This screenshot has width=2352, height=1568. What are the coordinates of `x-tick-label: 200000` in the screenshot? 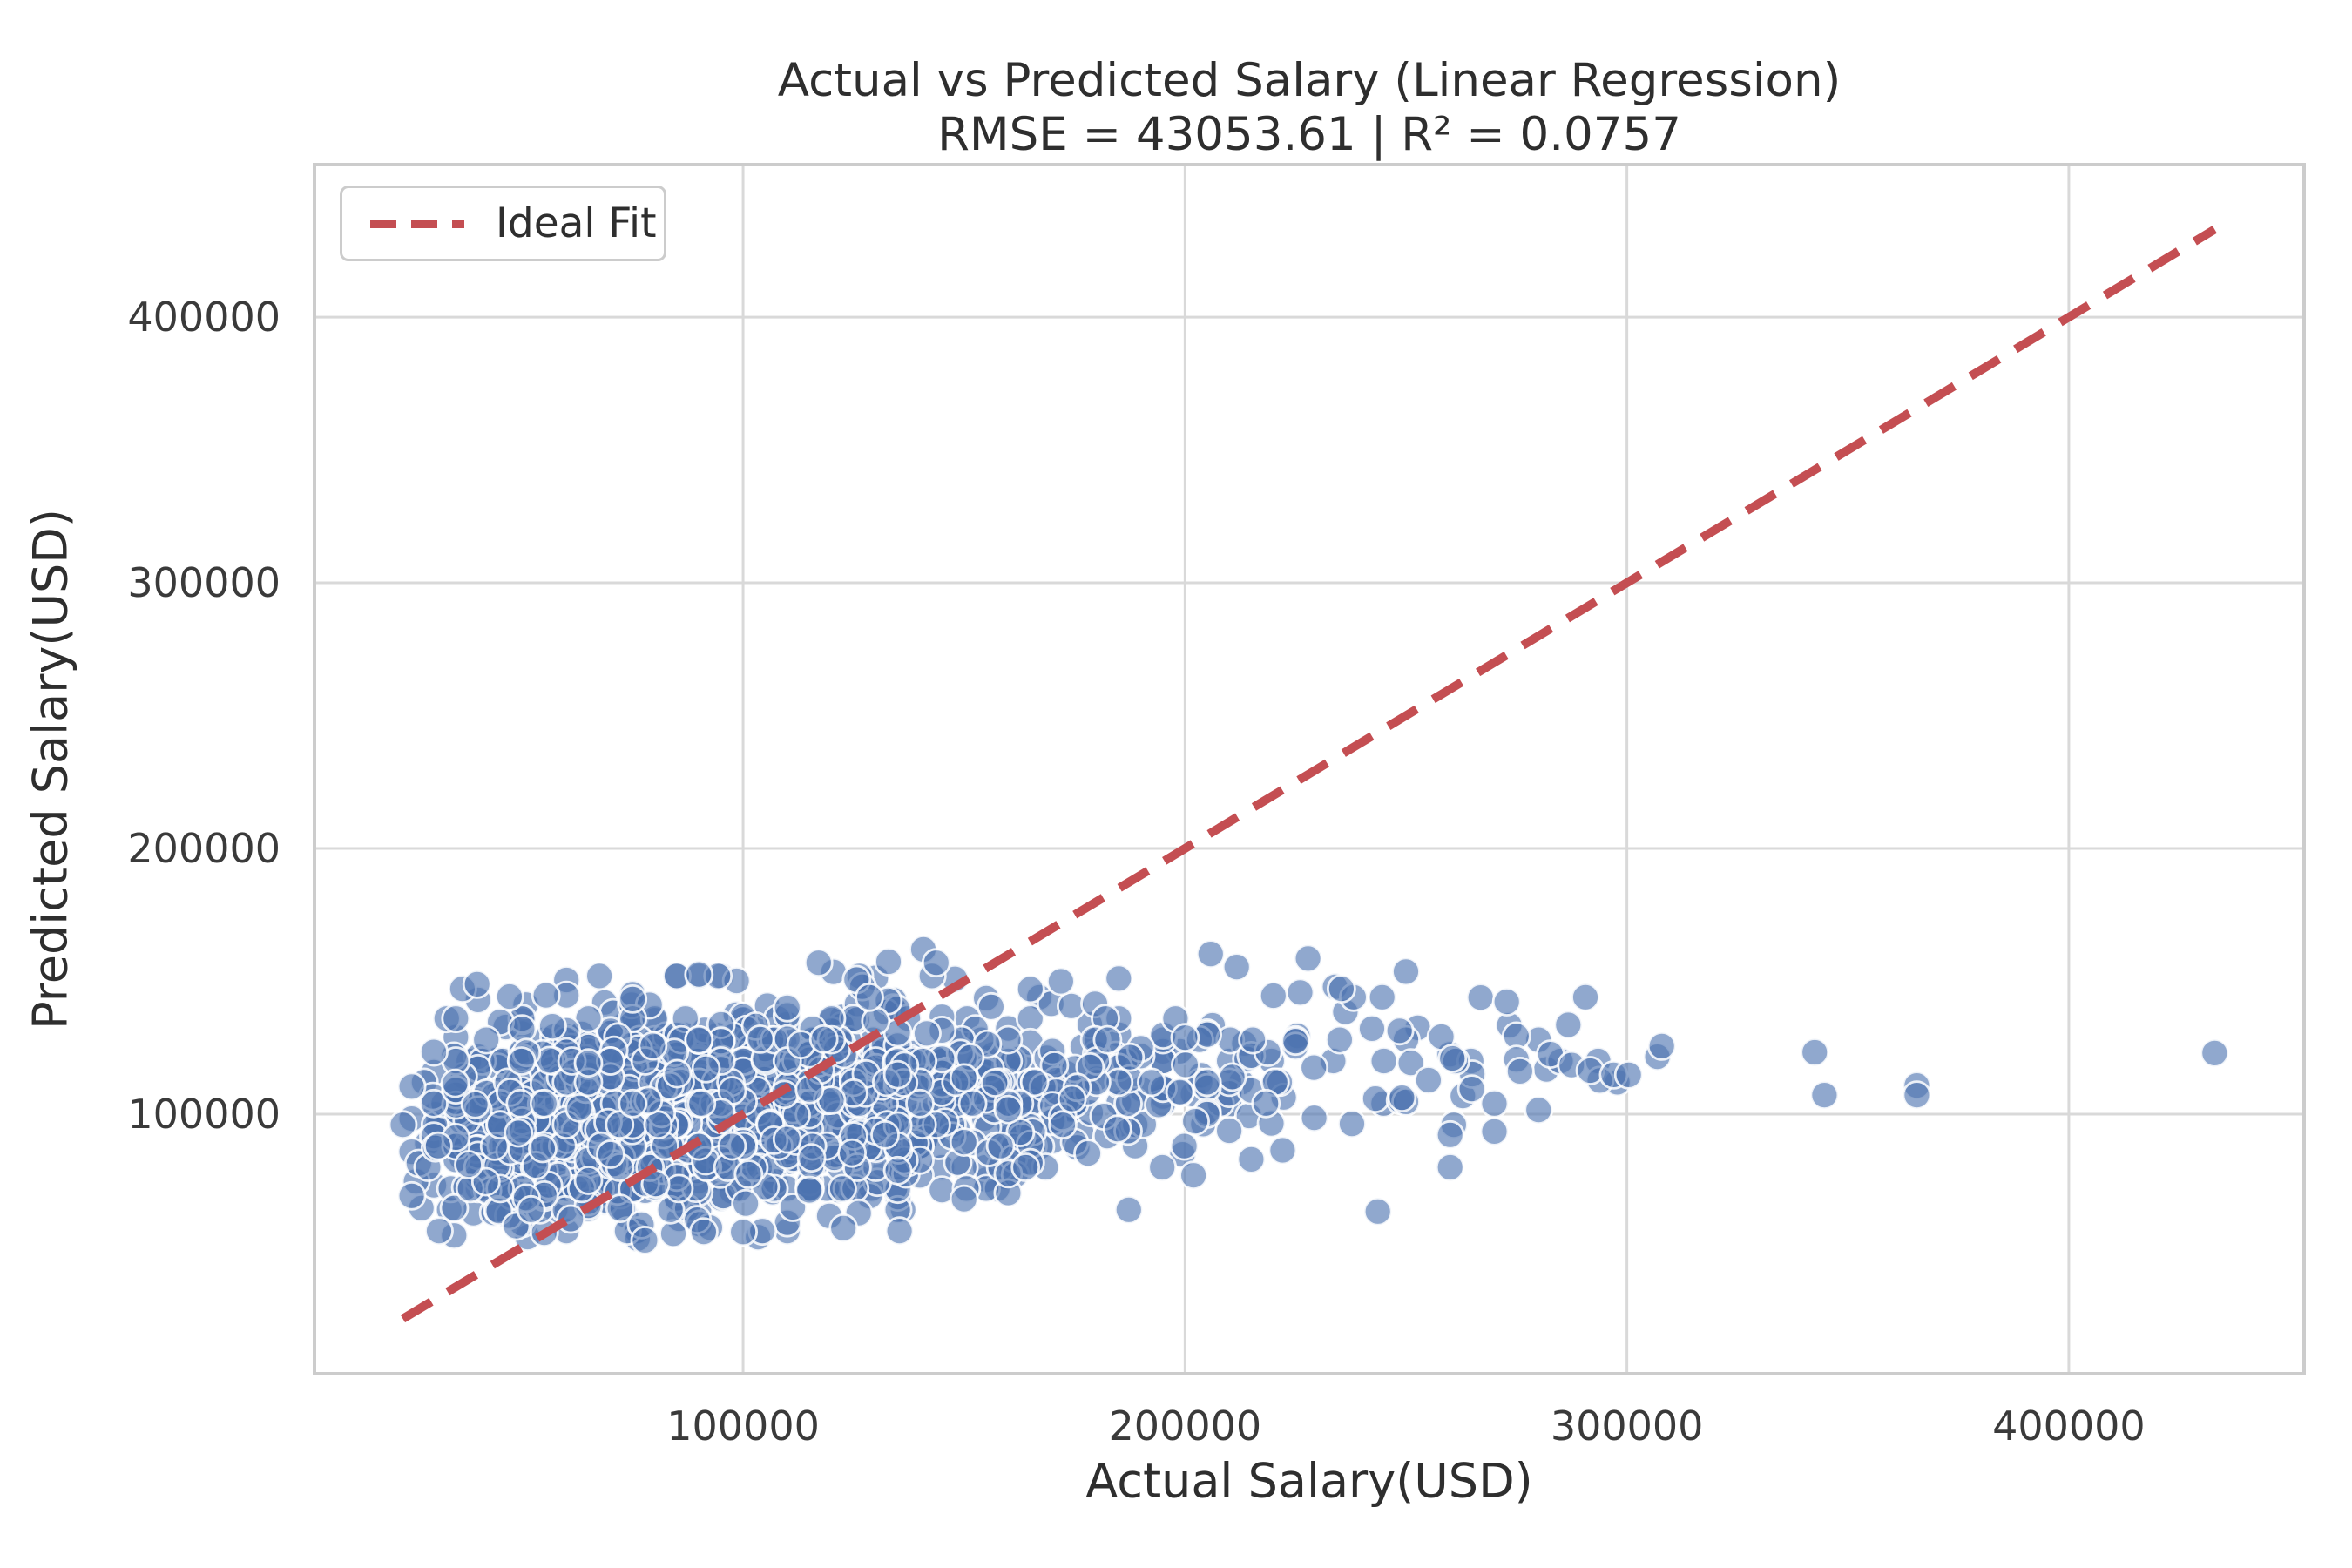 It's located at (1185, 1426).